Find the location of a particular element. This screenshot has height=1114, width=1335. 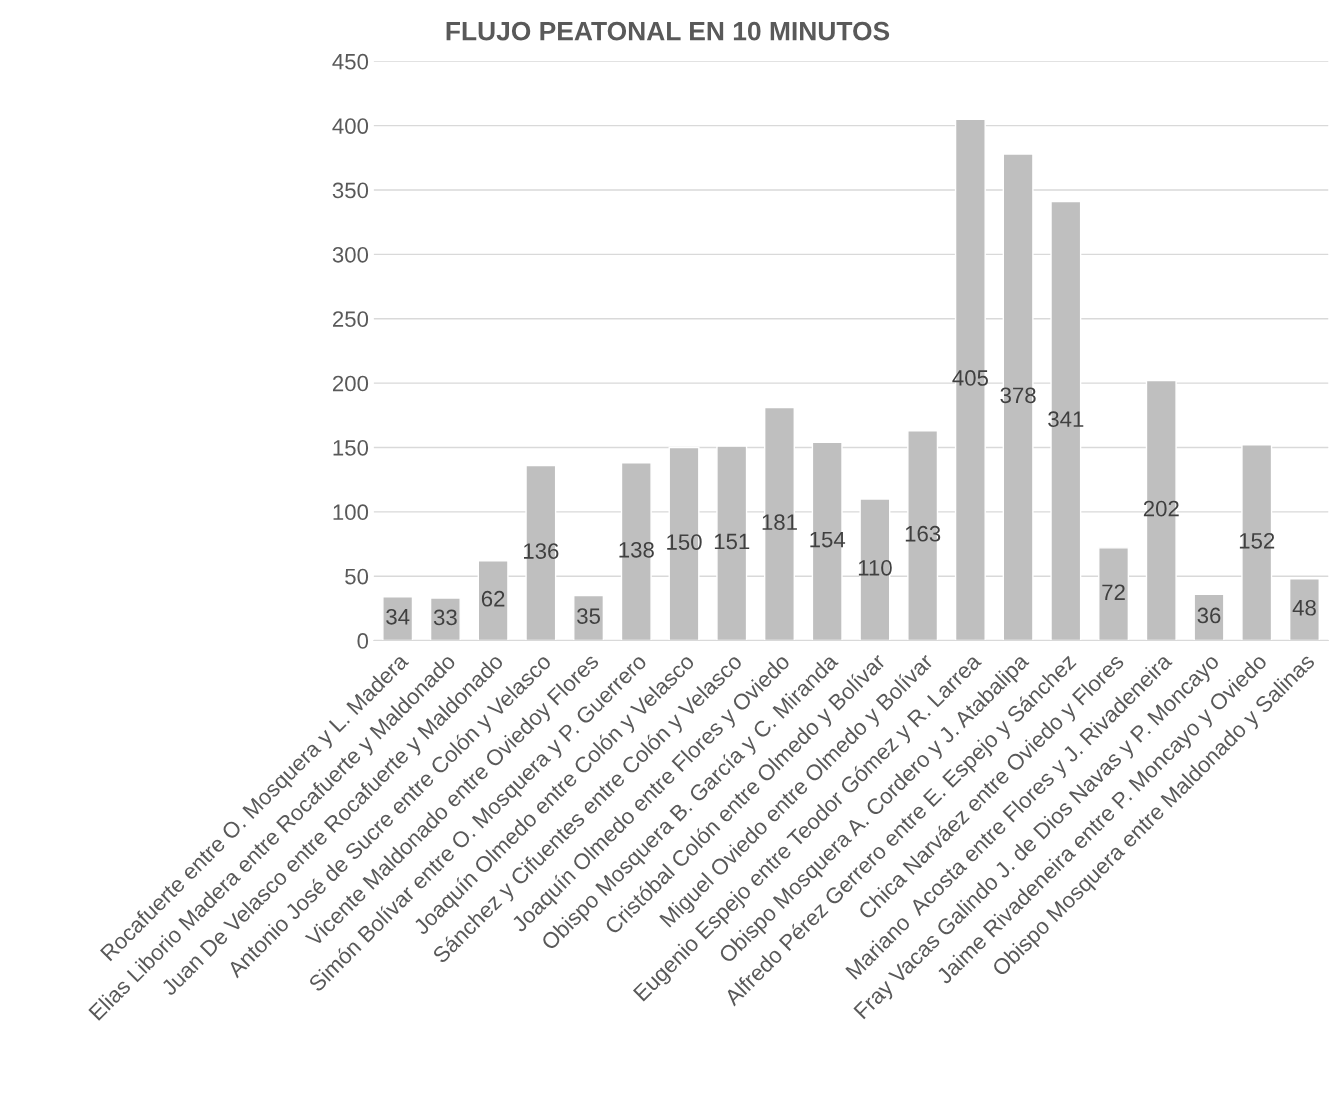

data-label: 72 is located at coordinates (1113, 592).